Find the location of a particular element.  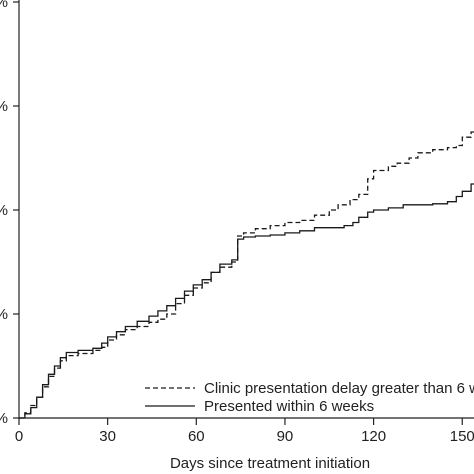

x-tick-label: 90 is located at coordinates (285, 436).